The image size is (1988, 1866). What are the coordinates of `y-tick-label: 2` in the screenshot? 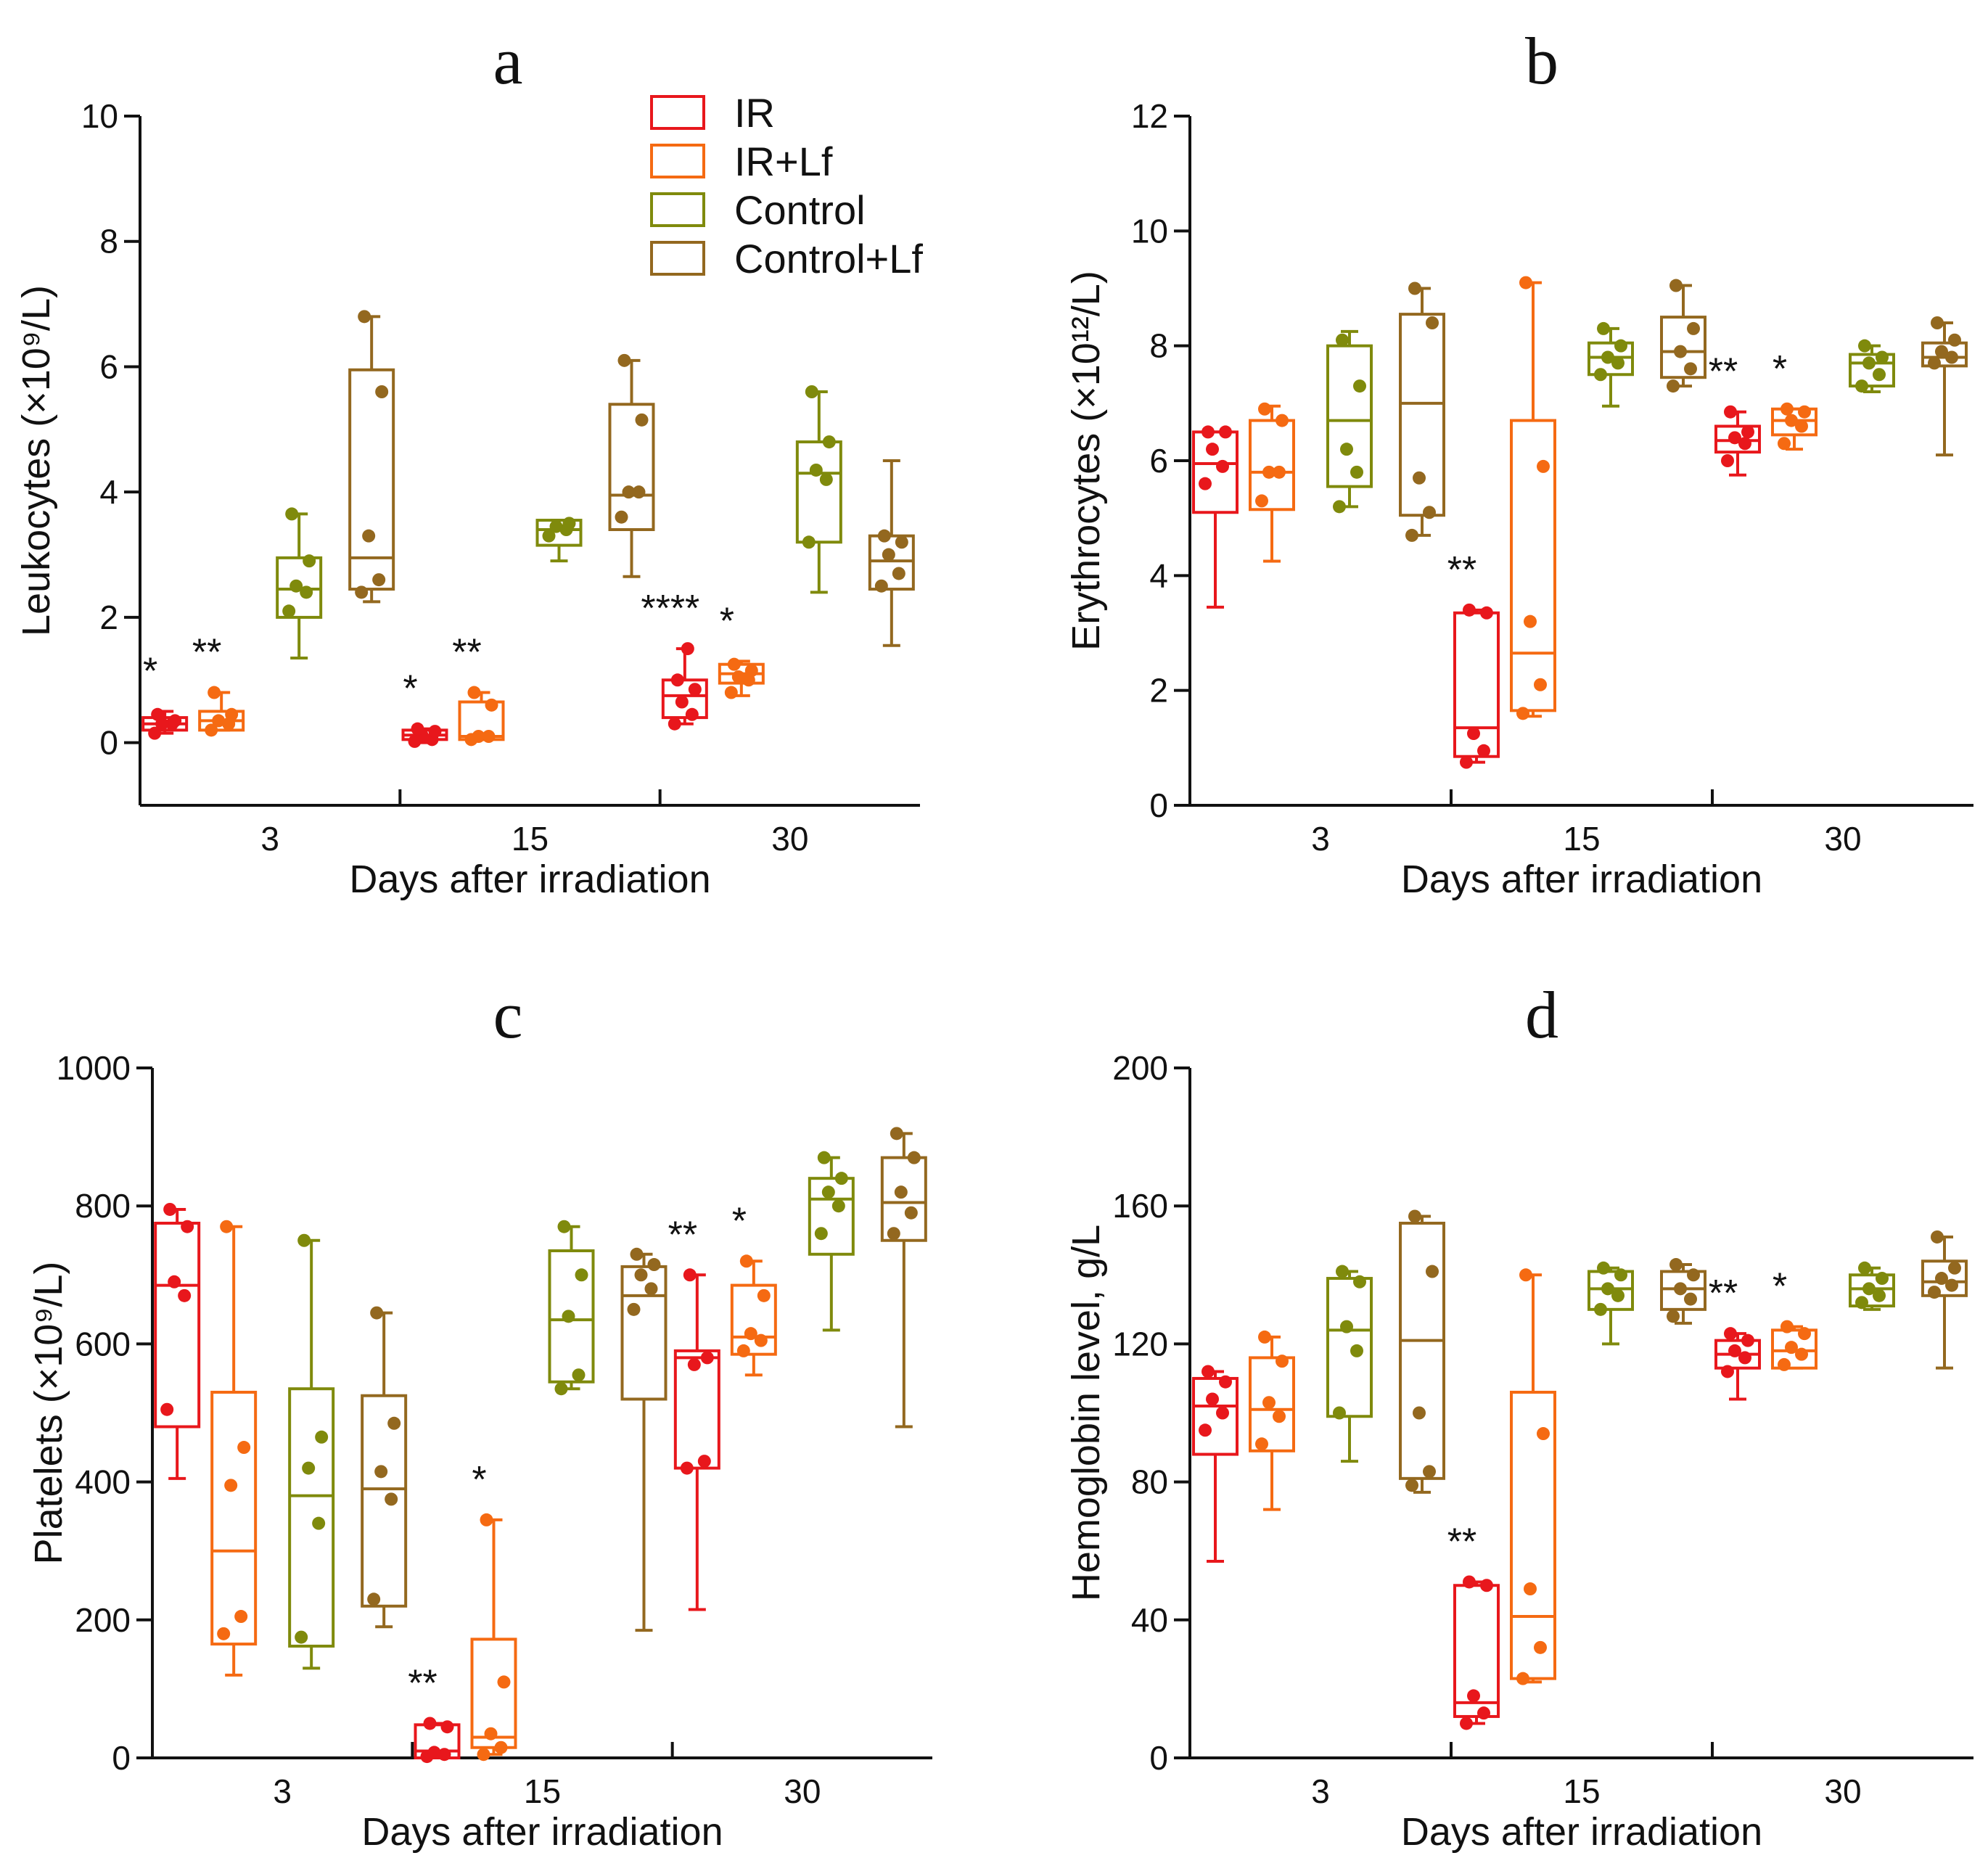 It's located at (108, 617).